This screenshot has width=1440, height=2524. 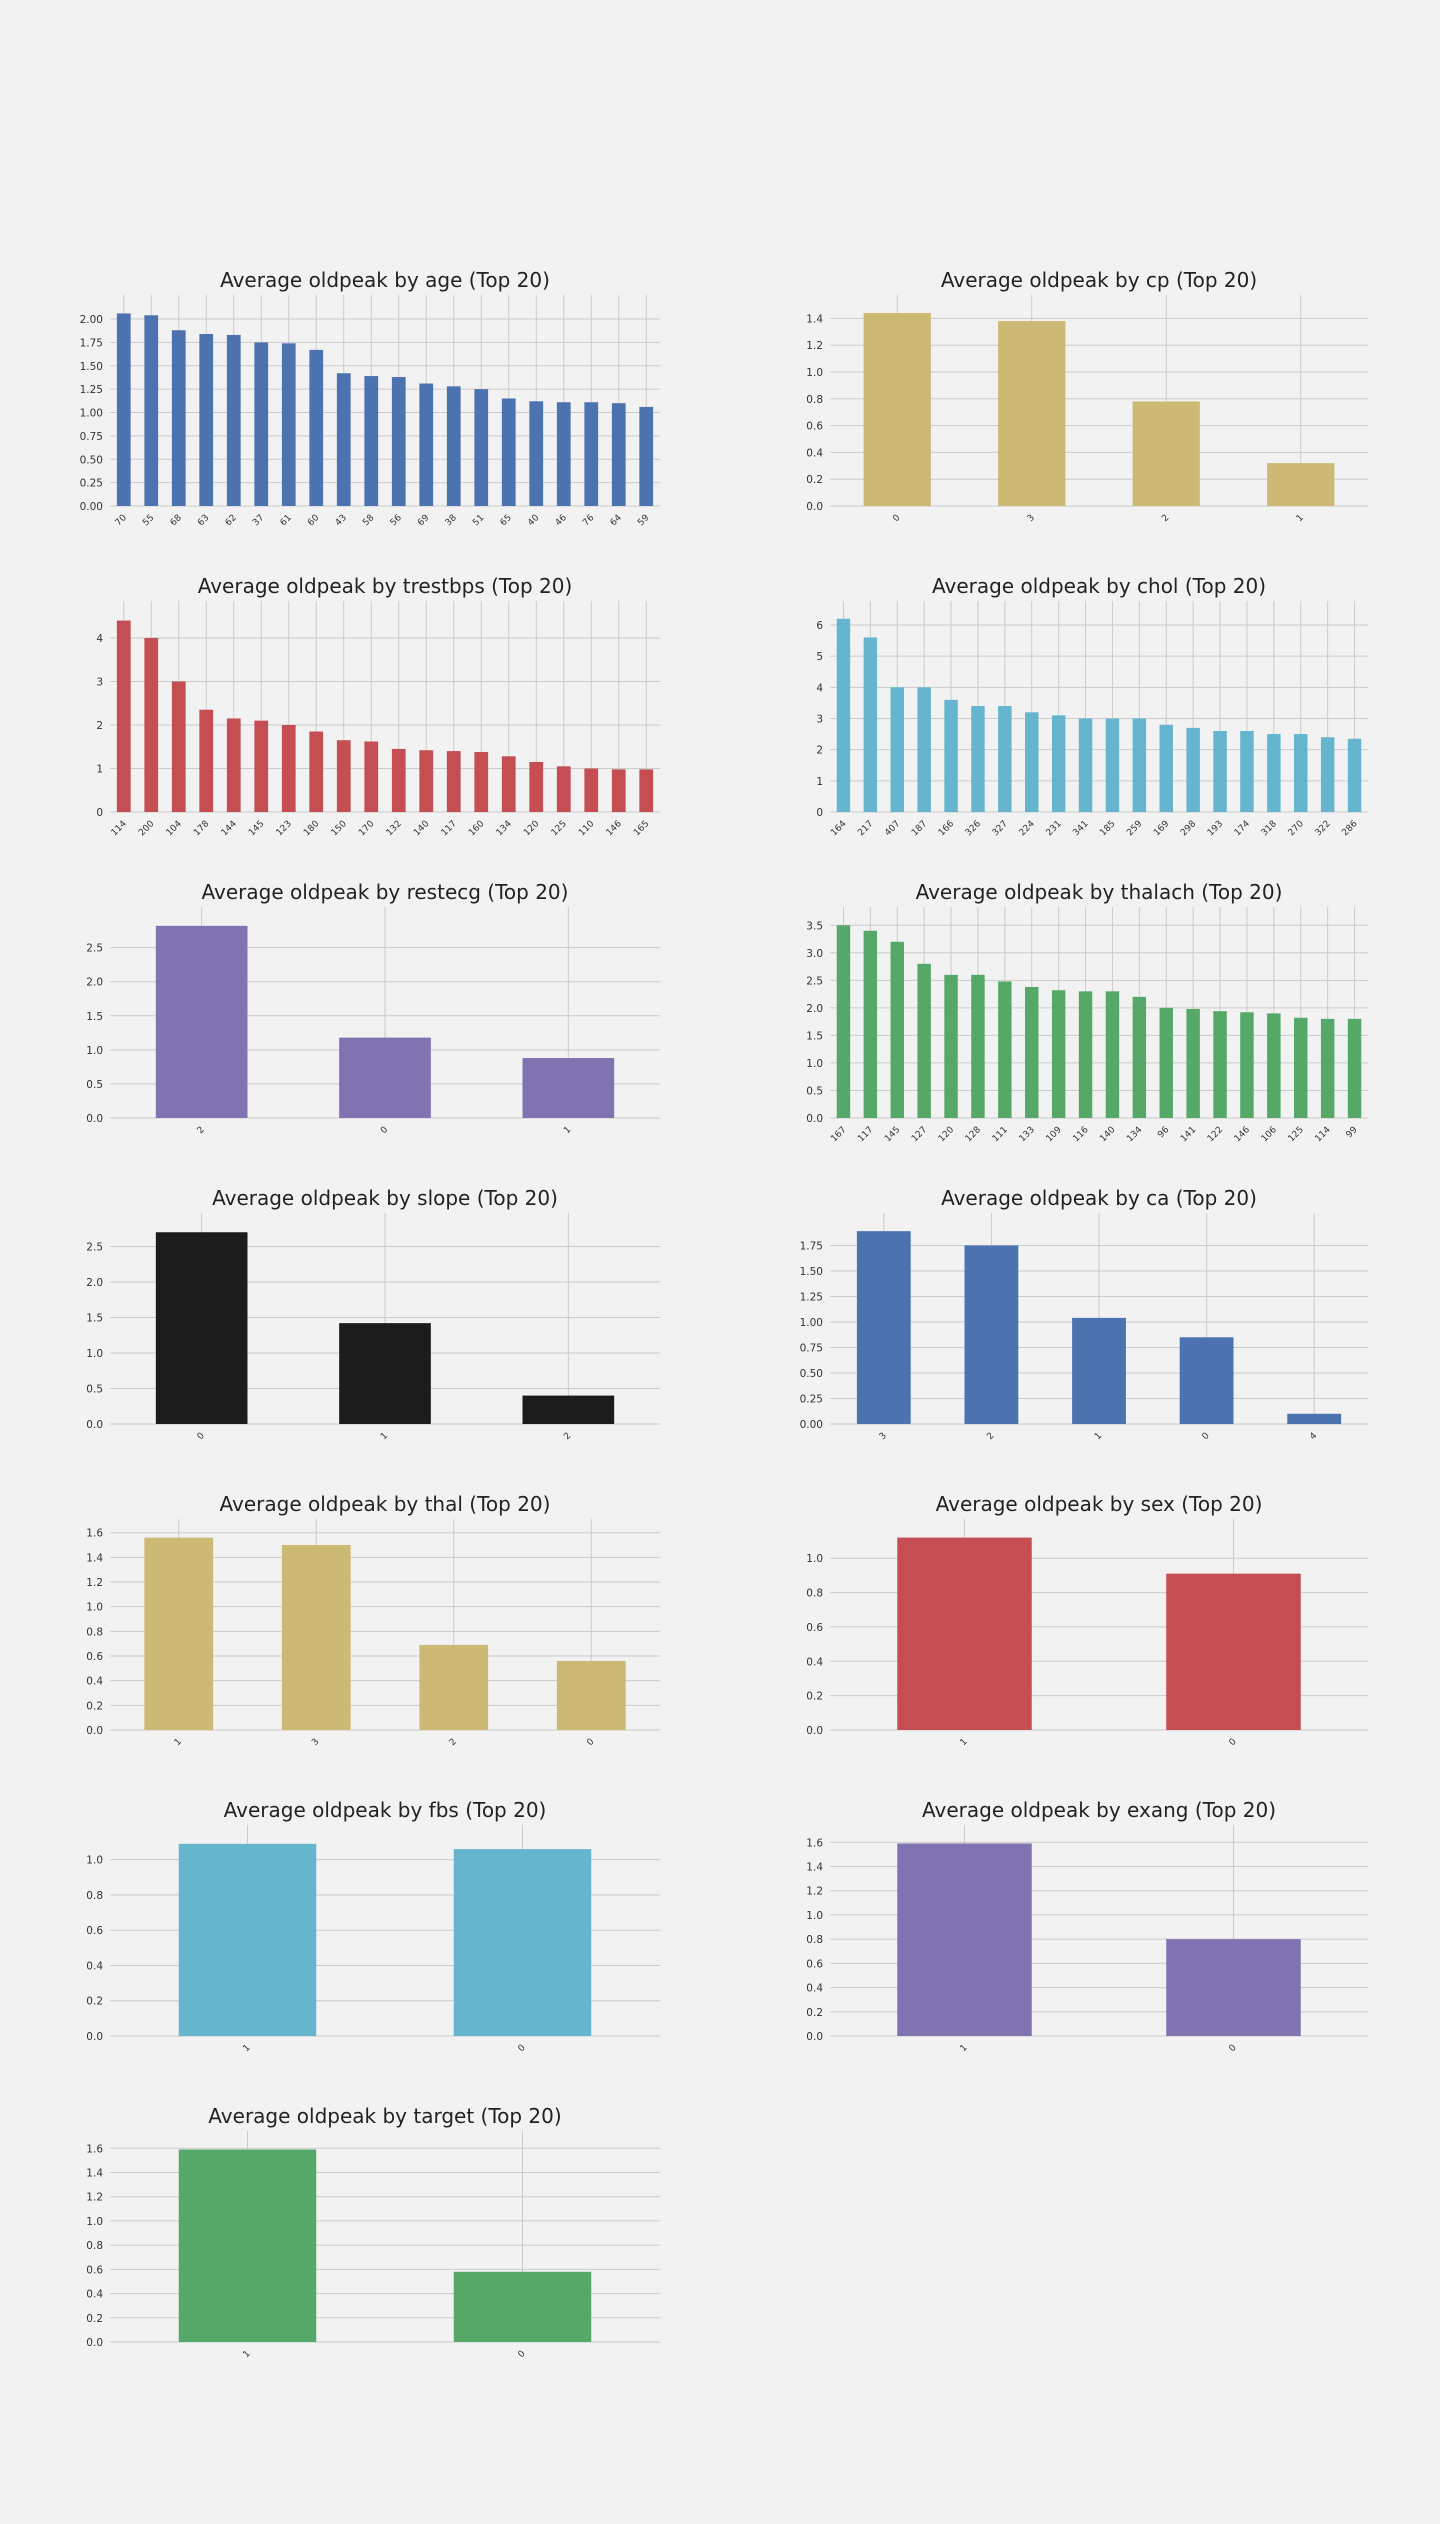 What do you see at coordinates (368, 520) in the screenshot?
I see `x-tick-label: 58` at bounding box center [368, 520].